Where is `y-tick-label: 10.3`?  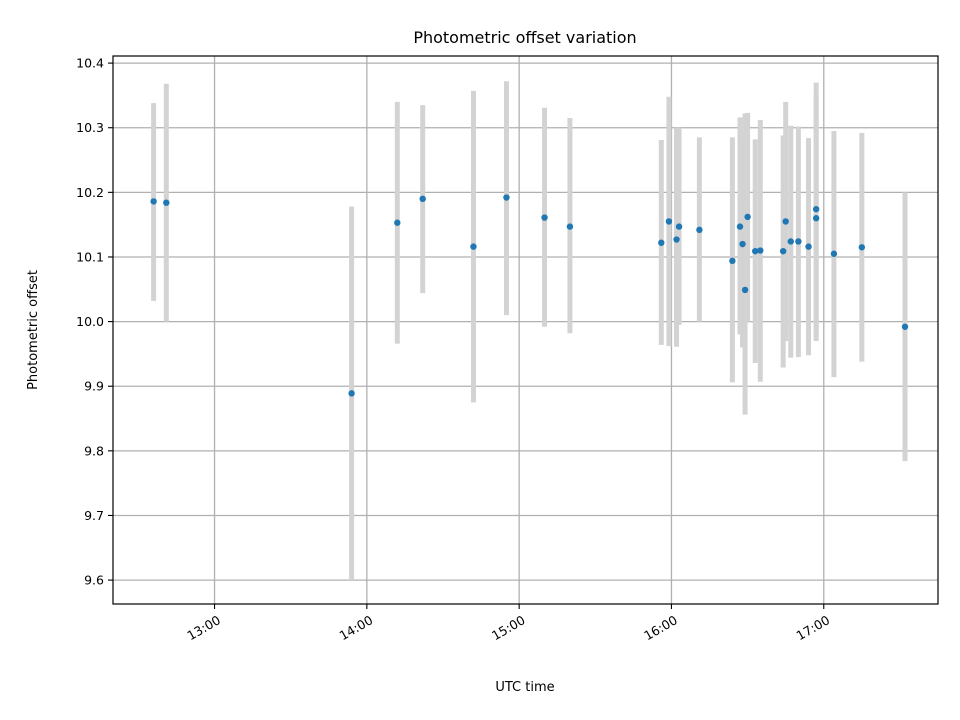 y-tick-label: 10.3 is located at coordinates (90, 127).